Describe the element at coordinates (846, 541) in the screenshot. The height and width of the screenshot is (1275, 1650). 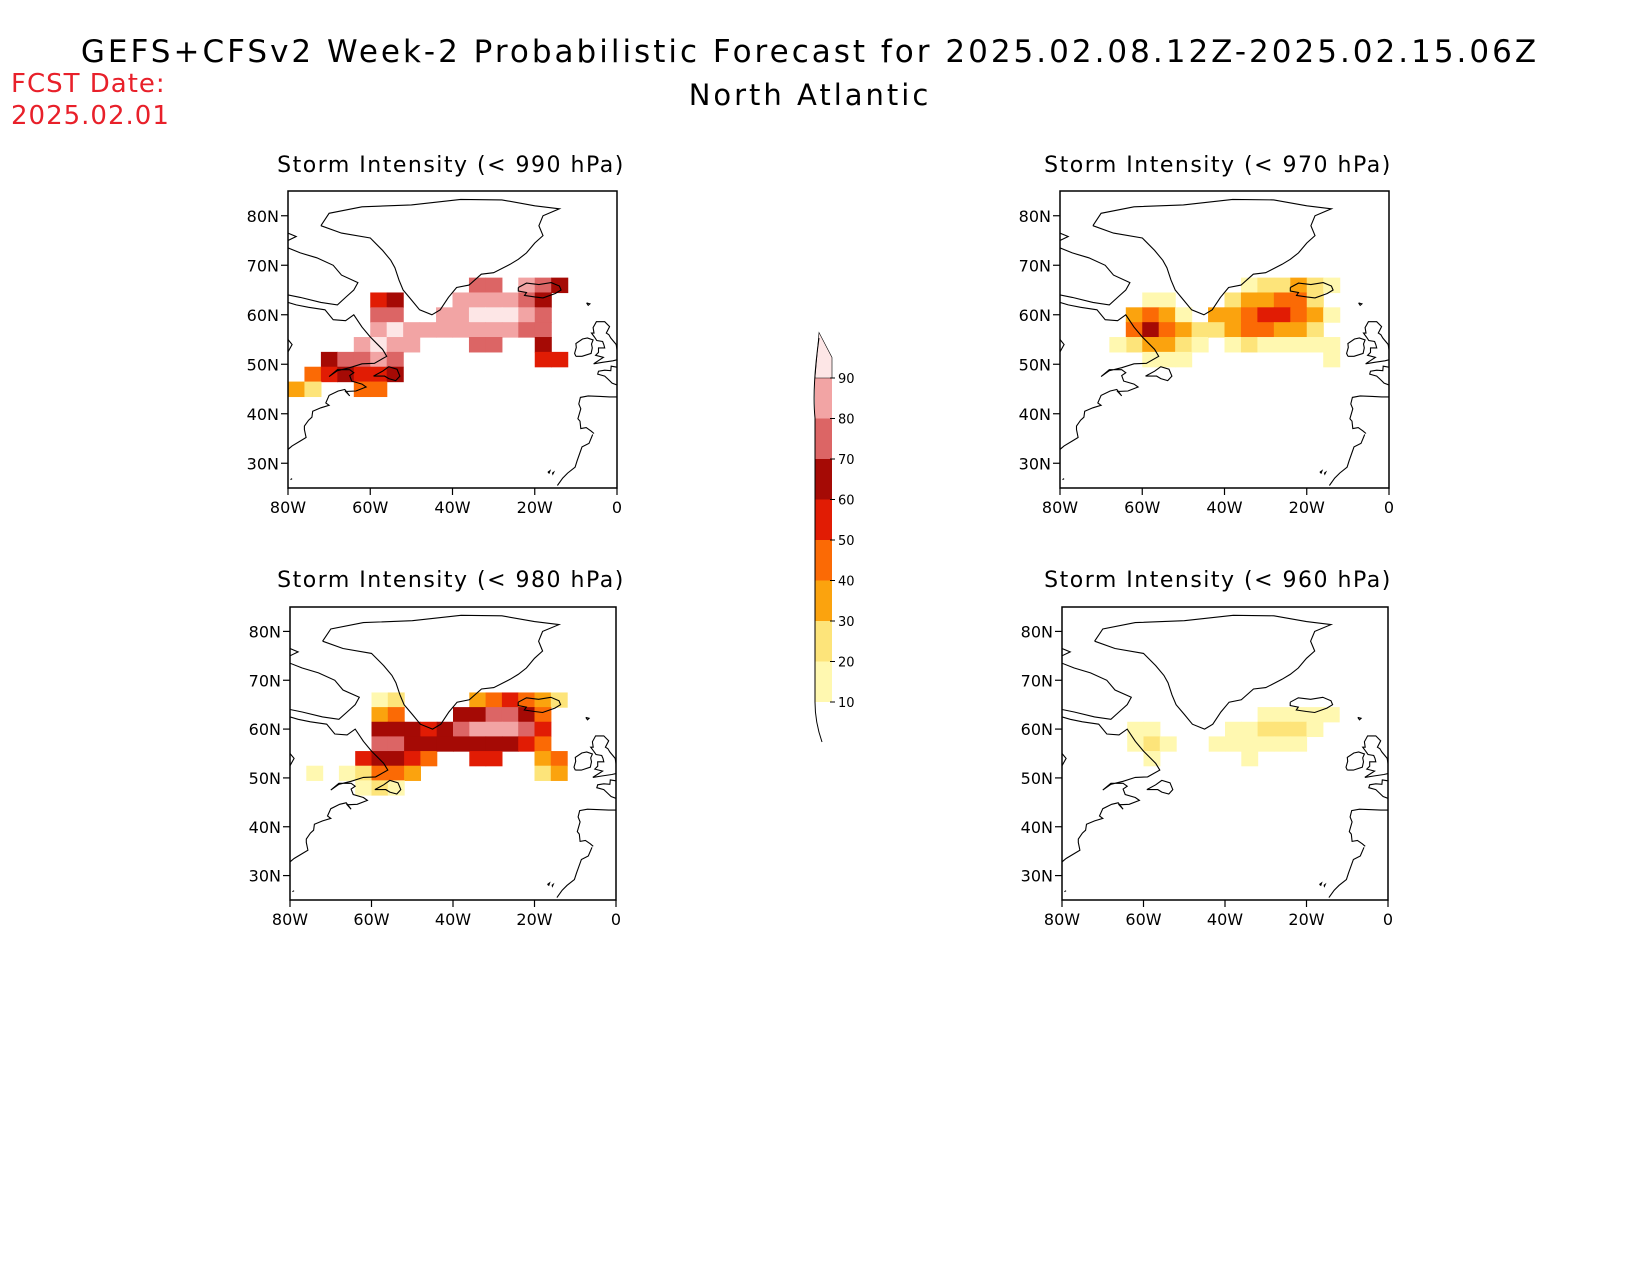
I see `colorbar-label: 50` at that location.